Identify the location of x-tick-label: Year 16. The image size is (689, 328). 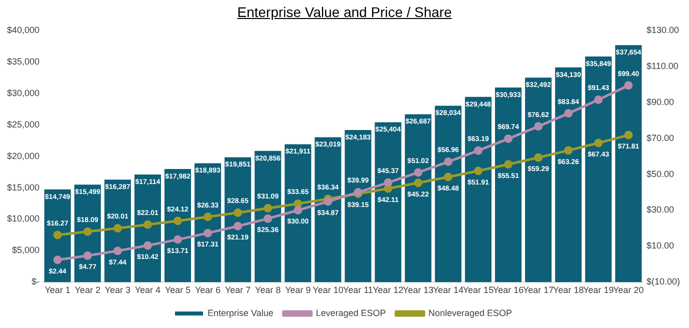
(508, 290).